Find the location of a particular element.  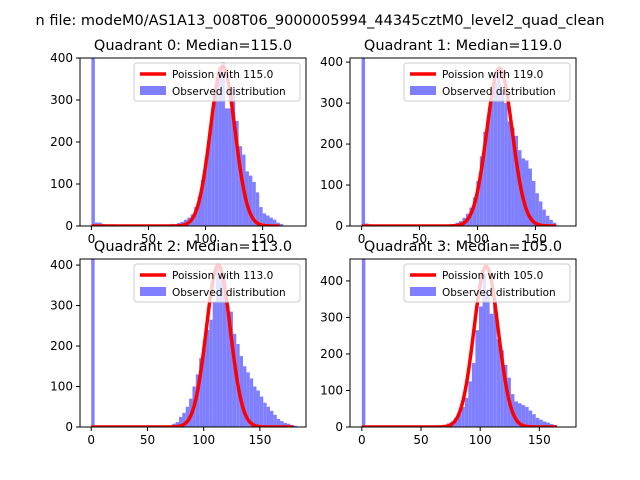

poisson-curve is located at coordinates (459, 345).